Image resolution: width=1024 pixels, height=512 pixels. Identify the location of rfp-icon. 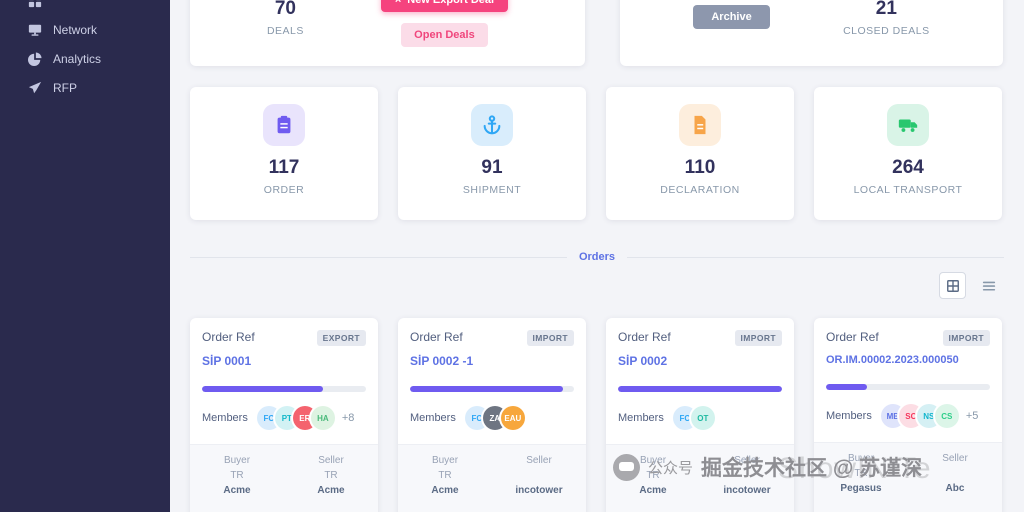
(35, 87).